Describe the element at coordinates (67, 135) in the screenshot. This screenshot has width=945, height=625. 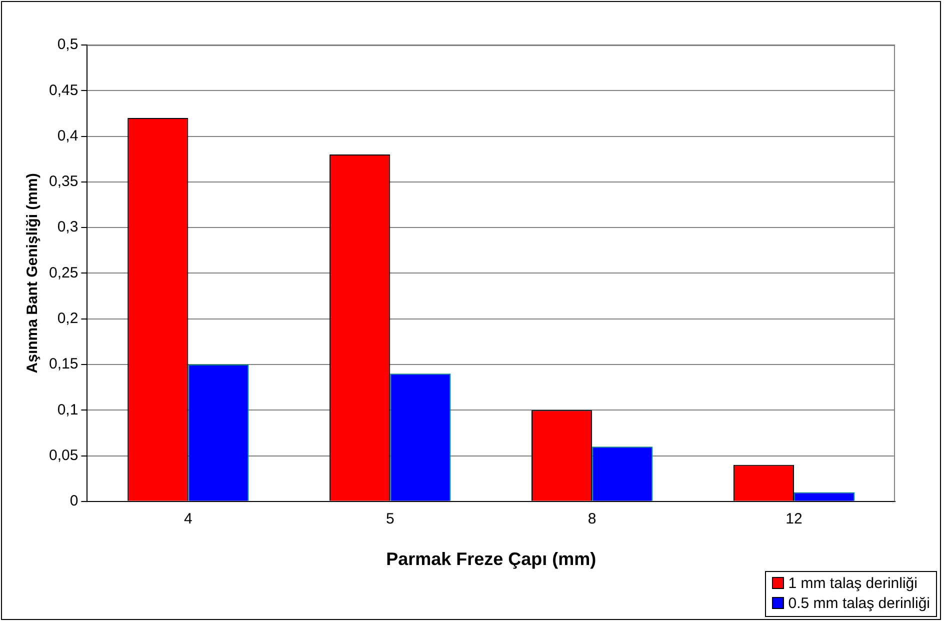
I see `y-tick-label: 0,4` at that location.